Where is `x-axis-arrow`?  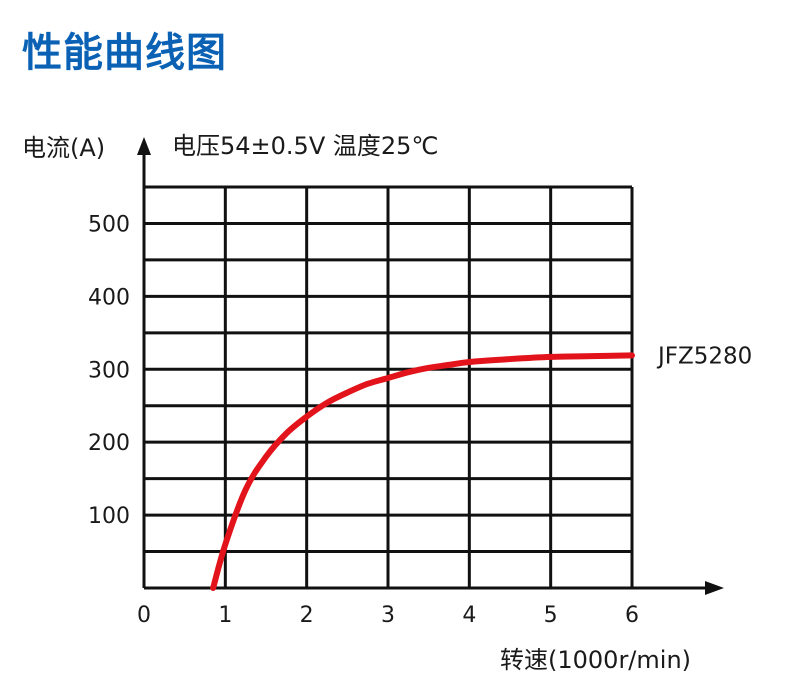
x-axis-arrow is located at coordinates (714, 588).